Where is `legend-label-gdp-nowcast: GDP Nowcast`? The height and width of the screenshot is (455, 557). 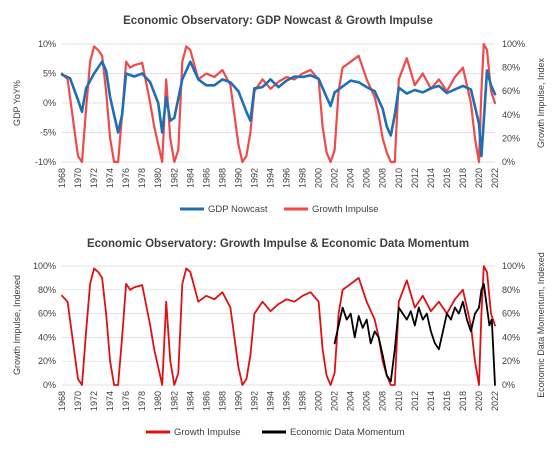 legend-label-gdp-nowcast: GDP Nowcast is located at coordinates (238, 209).